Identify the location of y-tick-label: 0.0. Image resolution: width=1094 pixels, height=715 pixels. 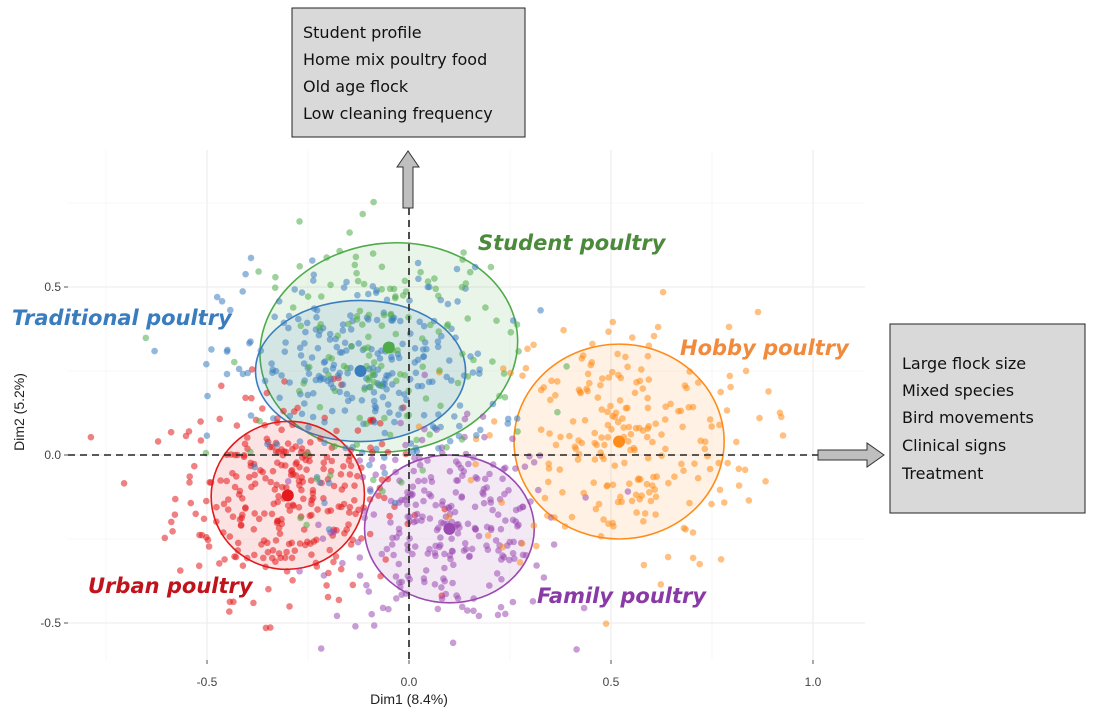
(52, 455).